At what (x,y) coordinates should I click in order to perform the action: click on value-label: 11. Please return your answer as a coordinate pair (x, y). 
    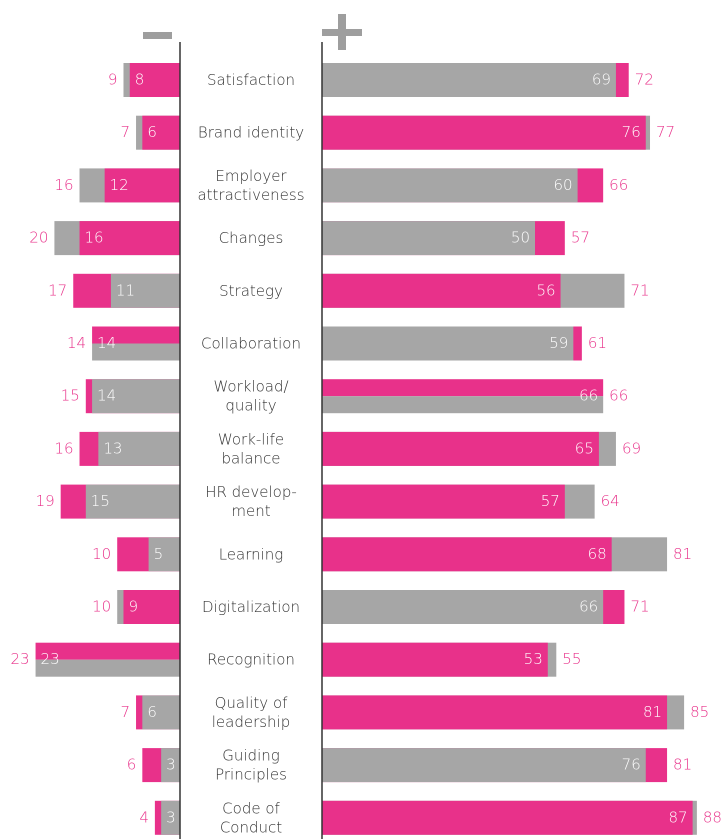
    Looking at the image, I should click on (125, 290).